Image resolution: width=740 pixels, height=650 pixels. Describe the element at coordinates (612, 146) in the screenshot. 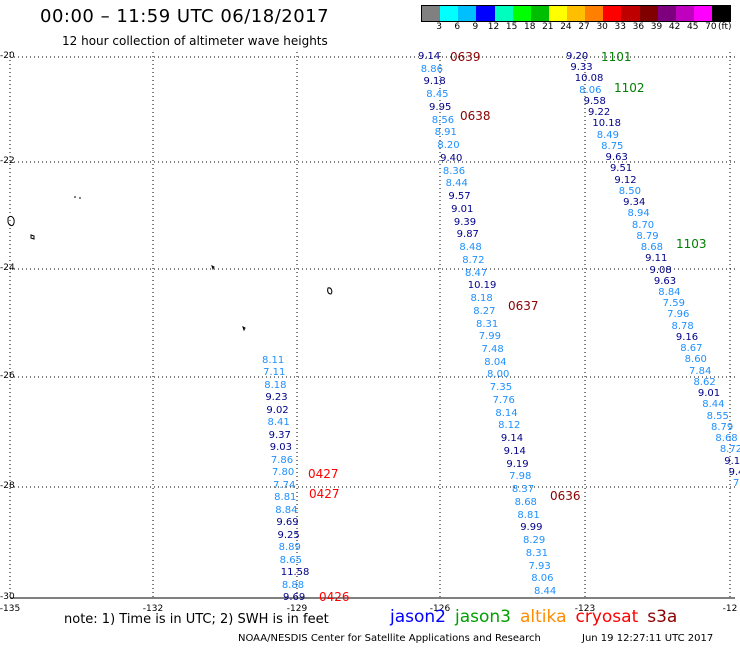

I see `wave-height-value: 8.75` at that location.